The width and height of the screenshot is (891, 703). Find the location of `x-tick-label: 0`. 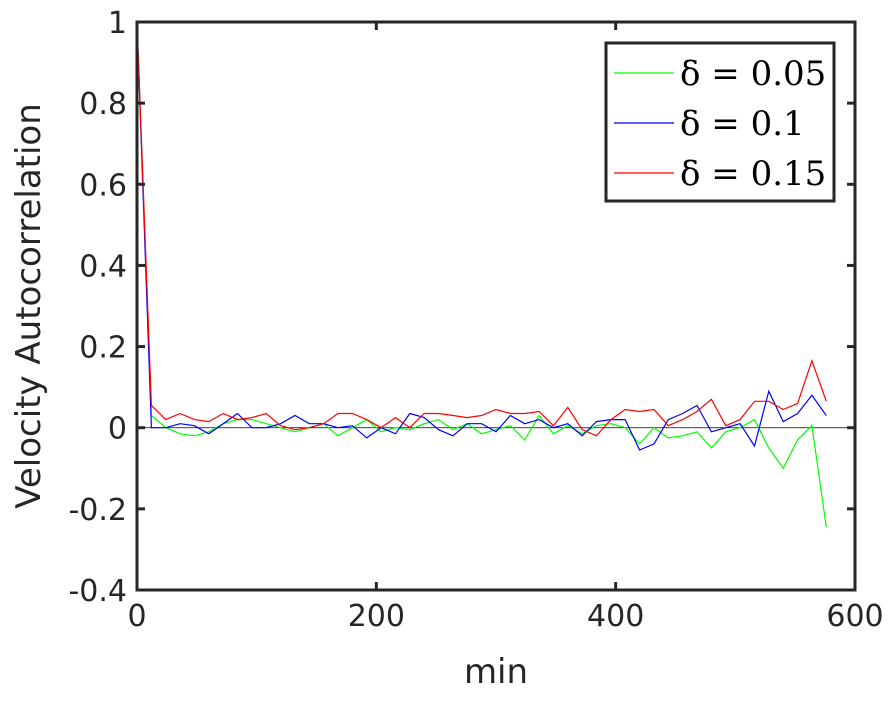

x-tick-label: 0 is located at coordinates (136, 616).